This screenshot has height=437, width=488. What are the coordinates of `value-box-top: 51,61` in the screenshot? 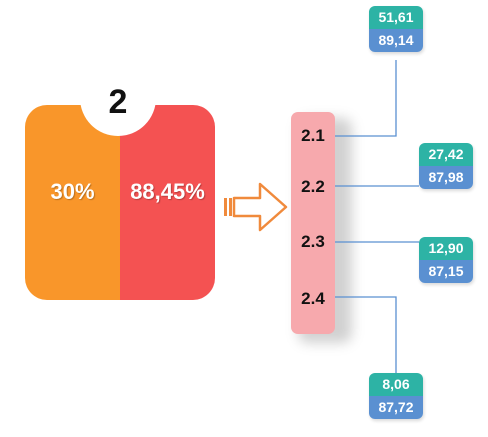 It's located at (396, 17).